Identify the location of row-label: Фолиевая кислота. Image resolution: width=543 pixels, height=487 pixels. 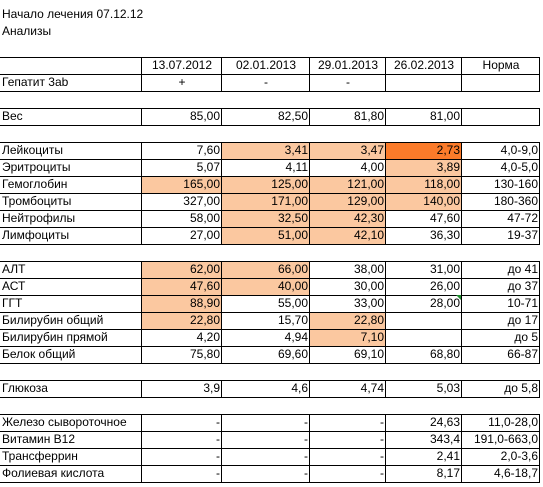
(53, 473).